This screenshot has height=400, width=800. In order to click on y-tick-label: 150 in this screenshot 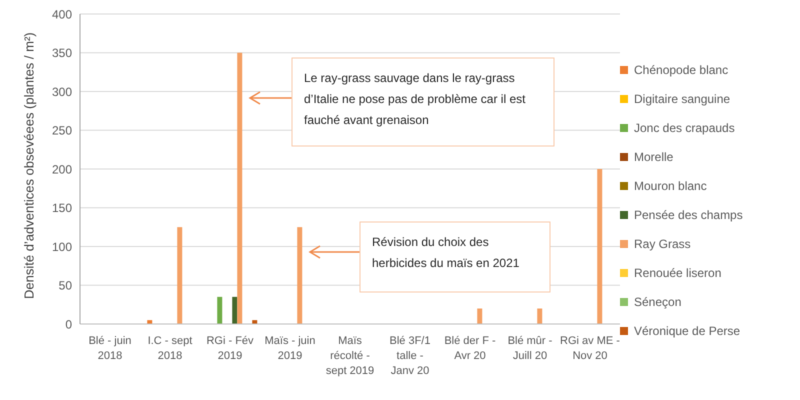, I will do `click(62, 208)`.